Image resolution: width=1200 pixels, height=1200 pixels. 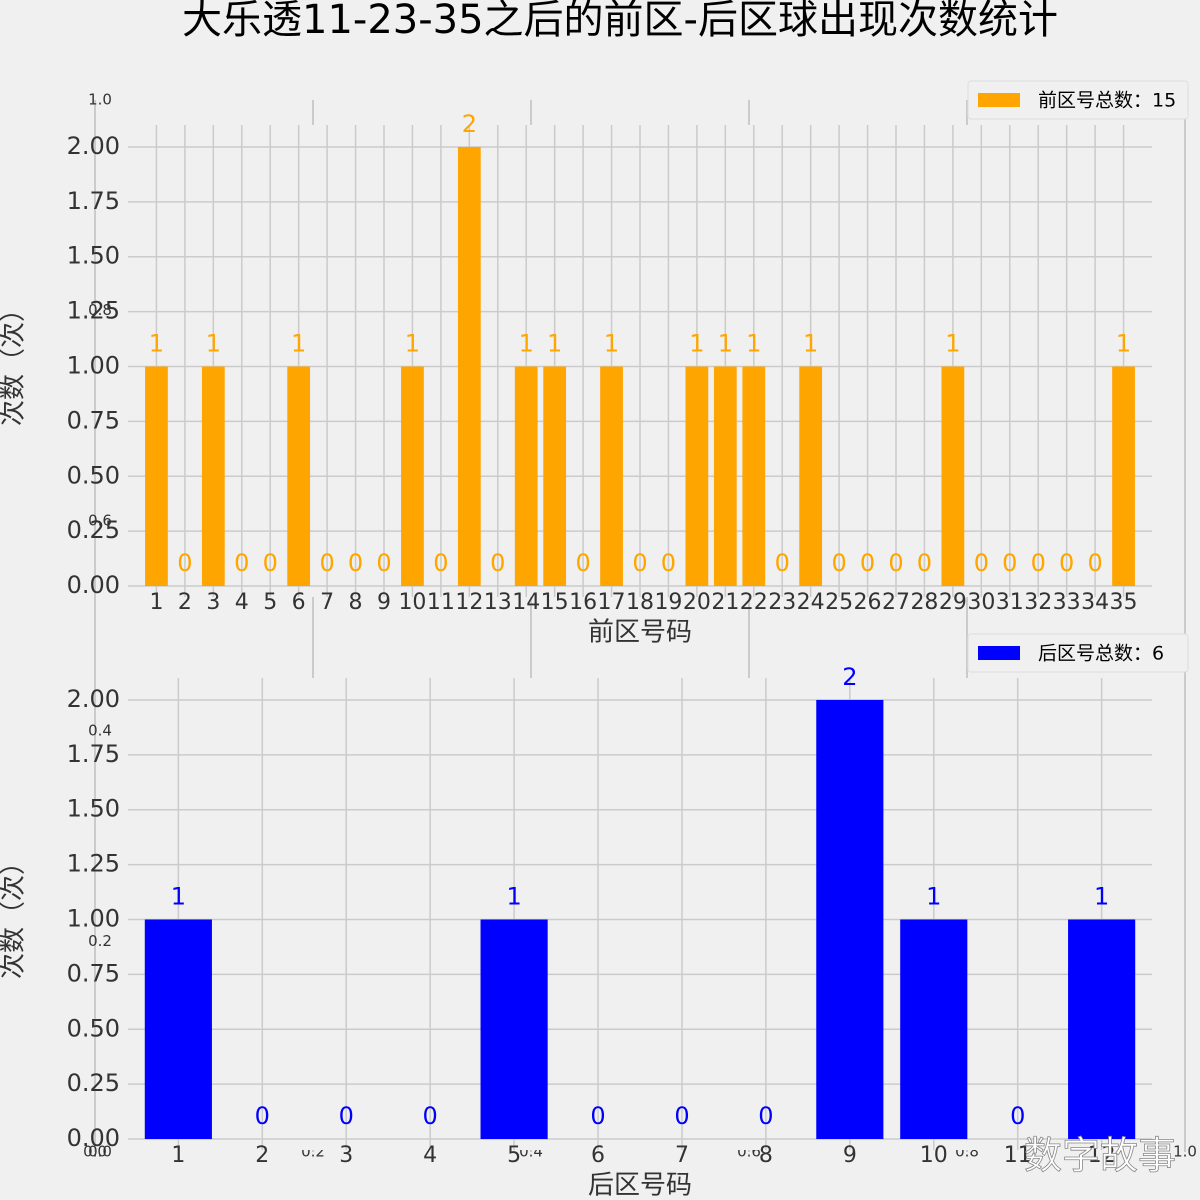 What do you see at coordinates (498, 602) in the screenshot?
I see `x-tick-label: 13` at bounding box center [498, 602].